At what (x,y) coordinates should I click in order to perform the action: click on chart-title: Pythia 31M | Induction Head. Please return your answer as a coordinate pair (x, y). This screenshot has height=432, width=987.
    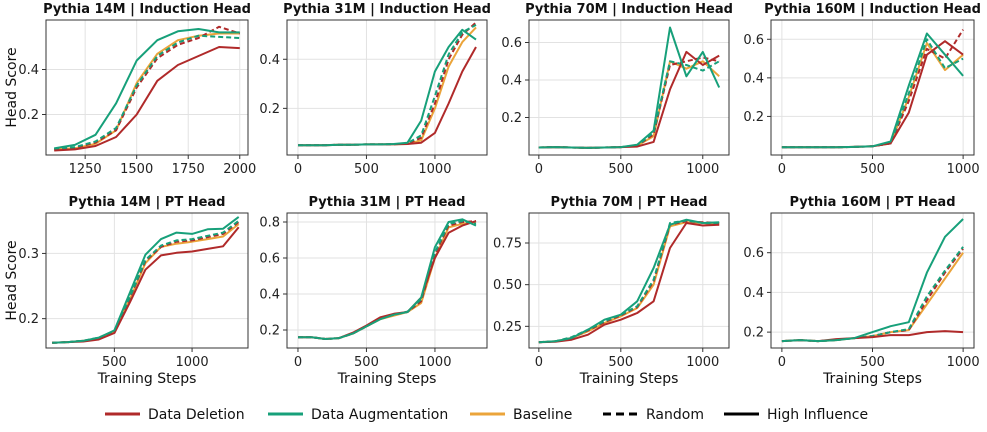
    Looking at the image, I should click on (387, 9).